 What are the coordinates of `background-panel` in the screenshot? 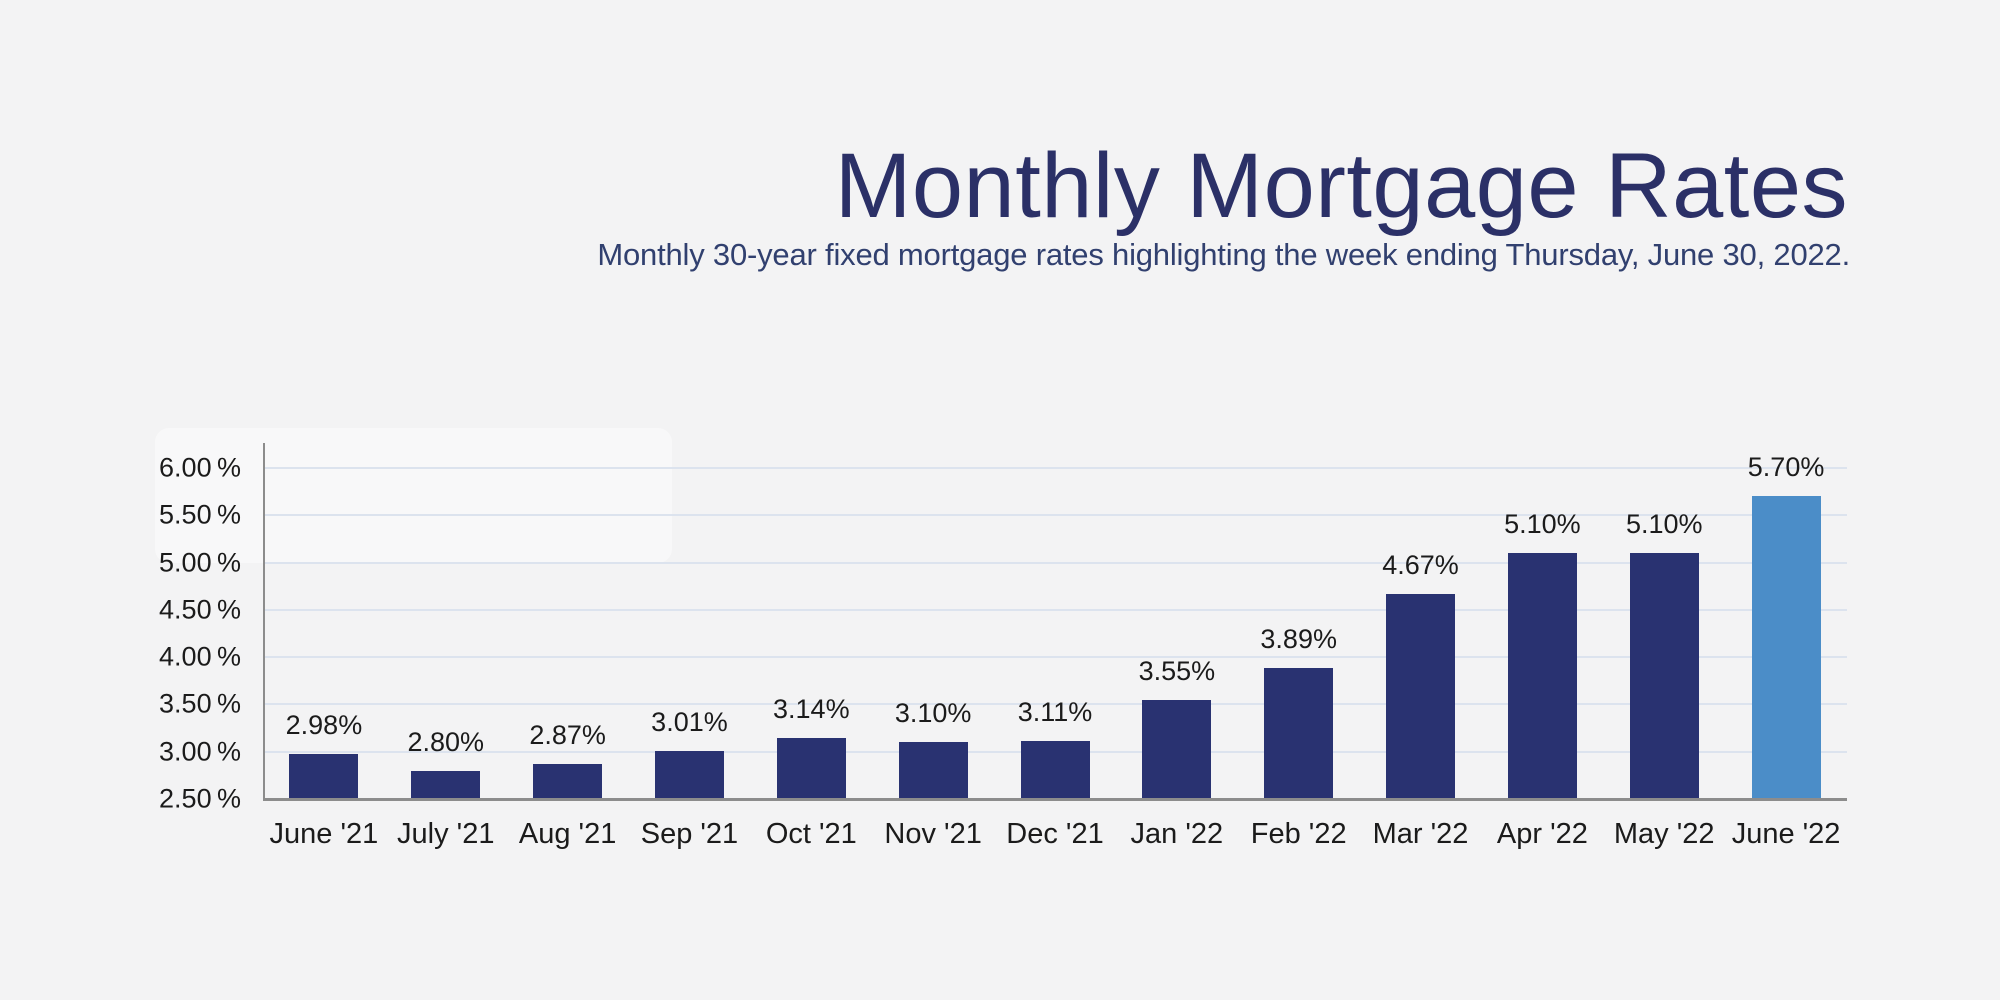 It's located at (413, 495).